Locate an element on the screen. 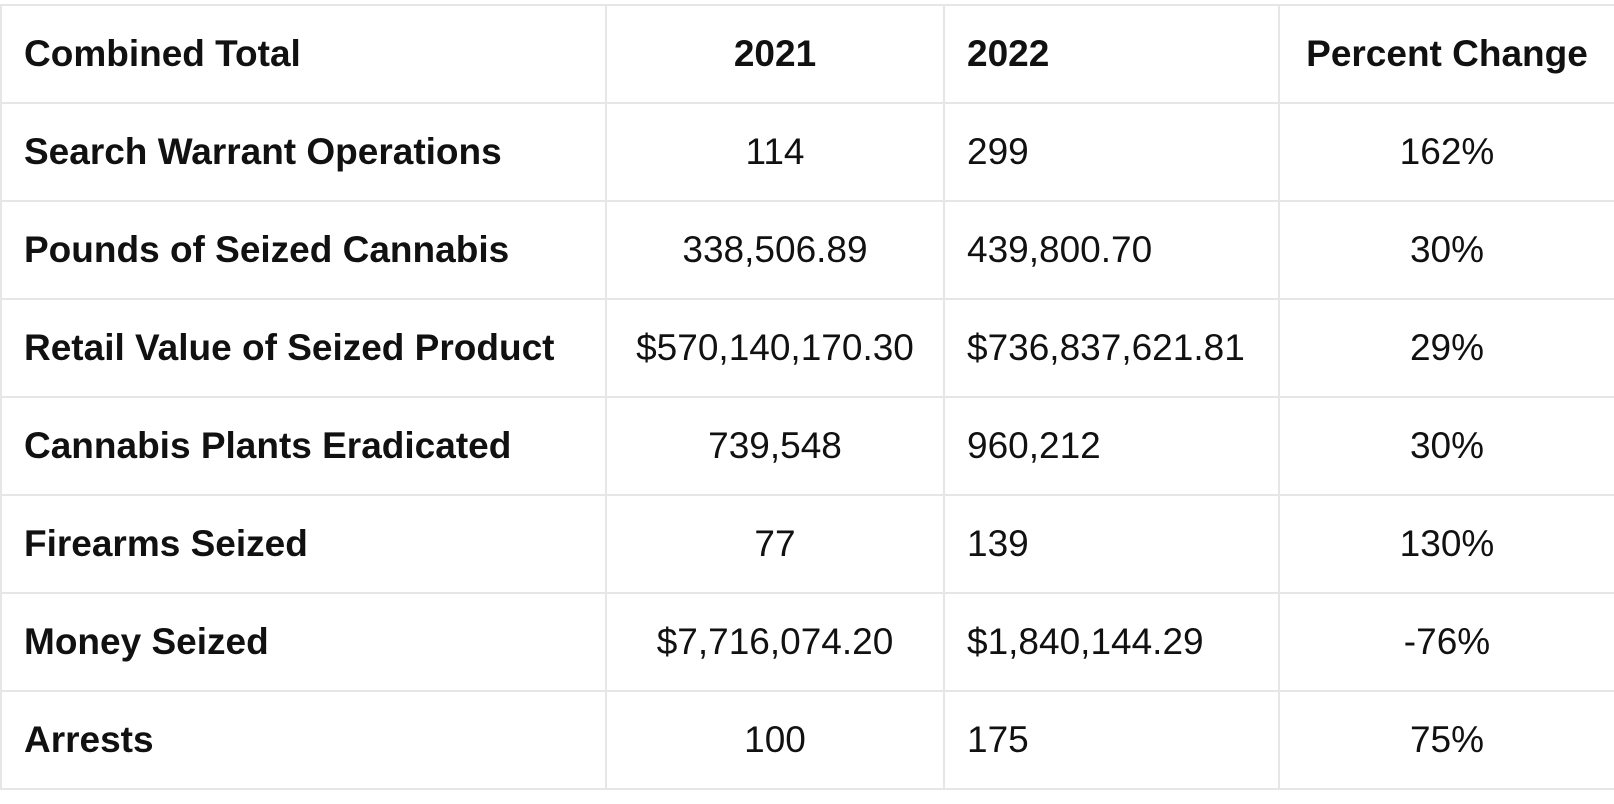 The image size is (1614, 804). row-label: Arrests is located at coordinates (303, 740).